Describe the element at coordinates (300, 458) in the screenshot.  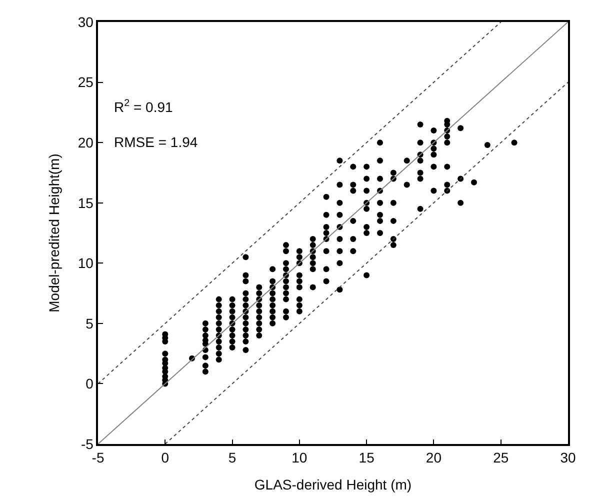
I see `x-tick-label: 10` at that location.